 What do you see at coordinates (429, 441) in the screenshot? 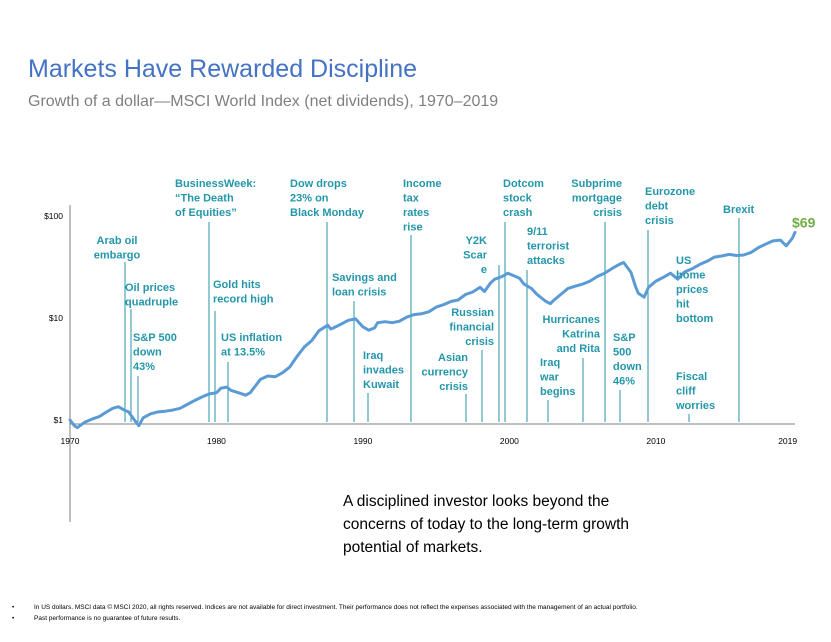
I see `x-tick-labels: 1970 1980 1990 2000 2010 2019` at bounding box center [429, 441].